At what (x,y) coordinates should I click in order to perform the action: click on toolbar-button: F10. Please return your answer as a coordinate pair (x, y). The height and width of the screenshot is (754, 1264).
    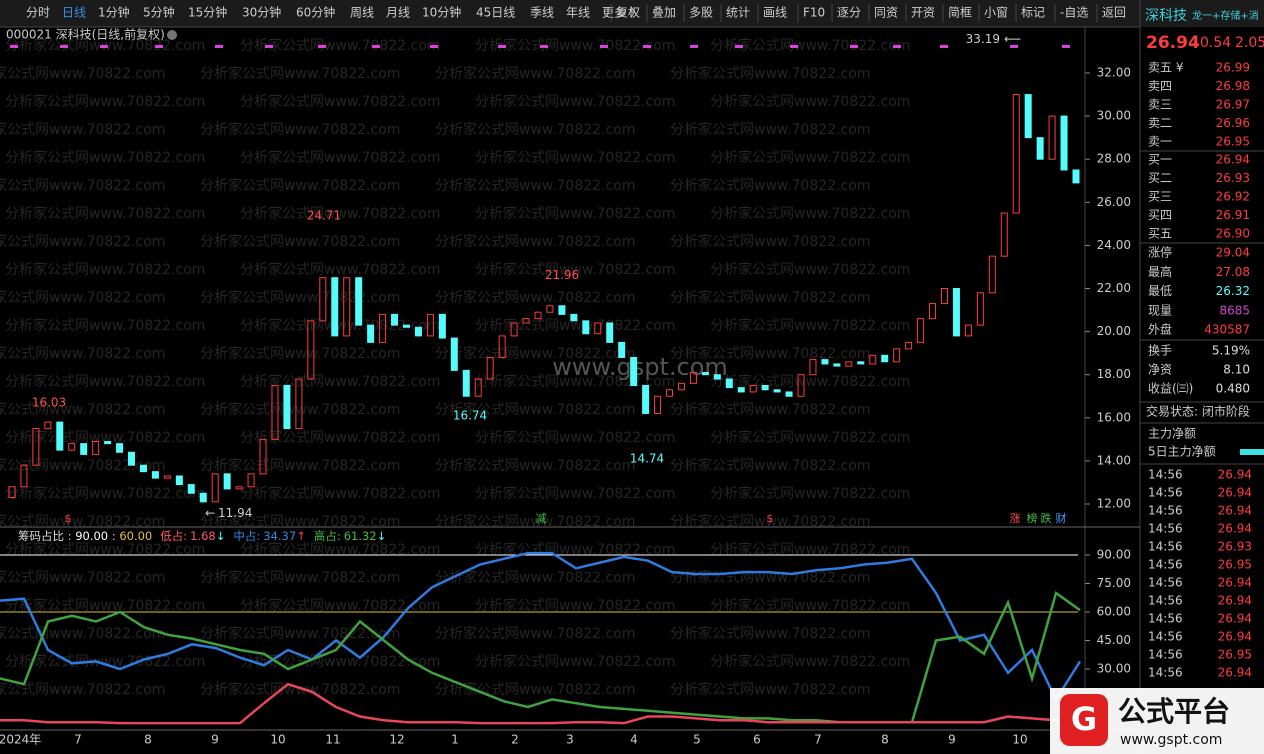
    Looking at the image, I should click on (814, 13).